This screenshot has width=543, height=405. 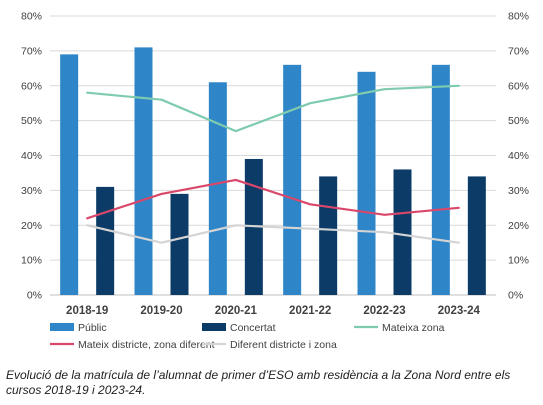 I want to click on y-tick-label: 20%, so click(x=31, y=226).